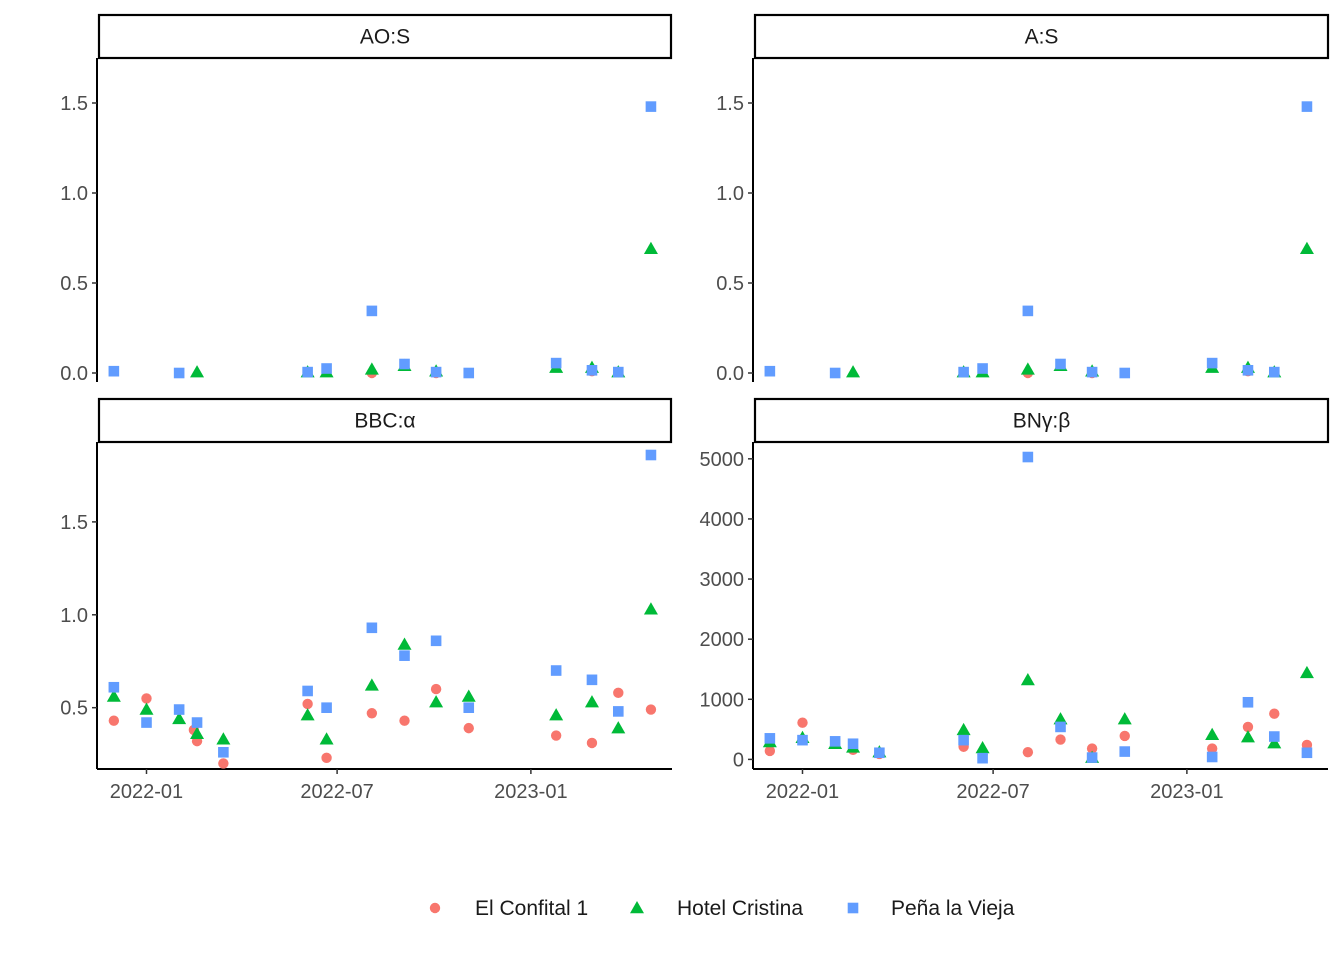 This screenshot has width=1344, height=965. Describe the element at coordinates (435, 908) in the screenshot. I see `legend-key-circle` at that location.